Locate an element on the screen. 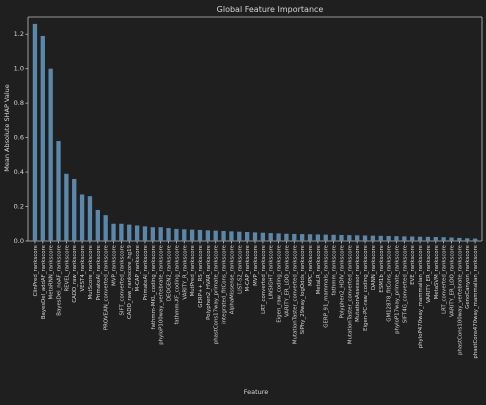  x-tick-label: PROVEAN_converted_rankscore is located at coordinates (107, 287).